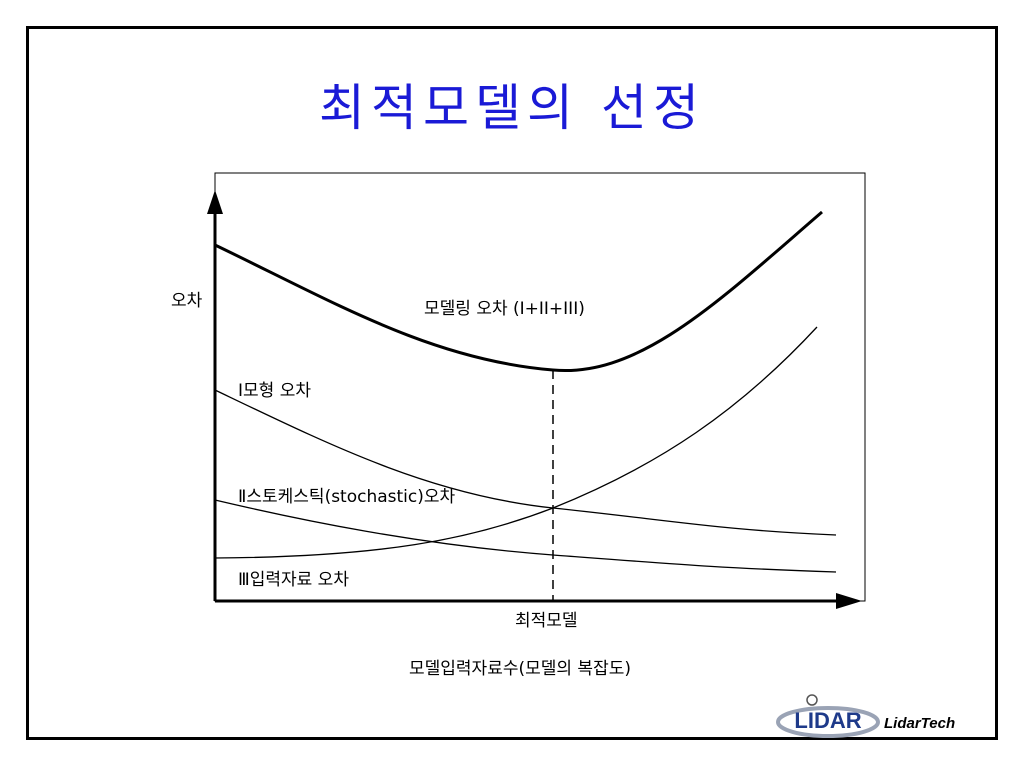 The width and height of the screenshot is (1024, 768). Describe the element at coordinates (512, 108) in the screenshot. I see `slide-title: 최적모델의 선정` at that location.